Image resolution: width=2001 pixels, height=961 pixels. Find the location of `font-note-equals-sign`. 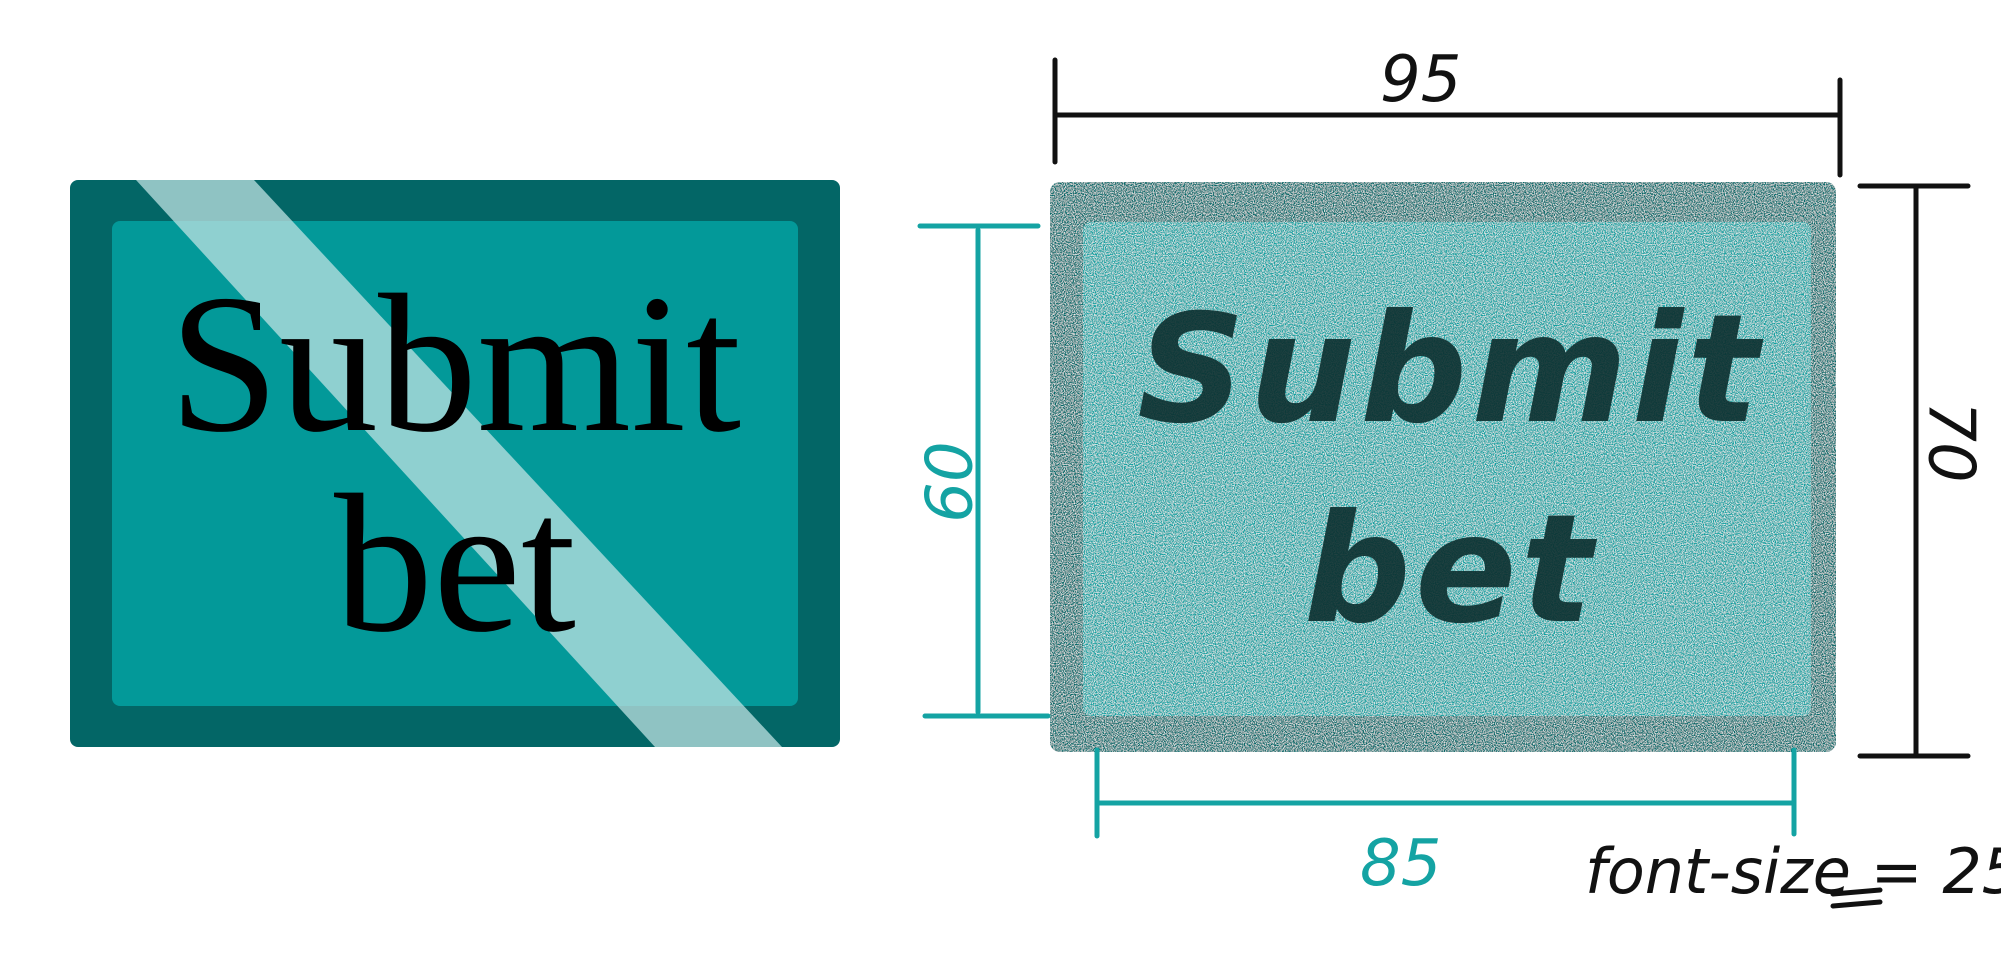

font-note-equals-sign is located at coordinates (1856, 898).